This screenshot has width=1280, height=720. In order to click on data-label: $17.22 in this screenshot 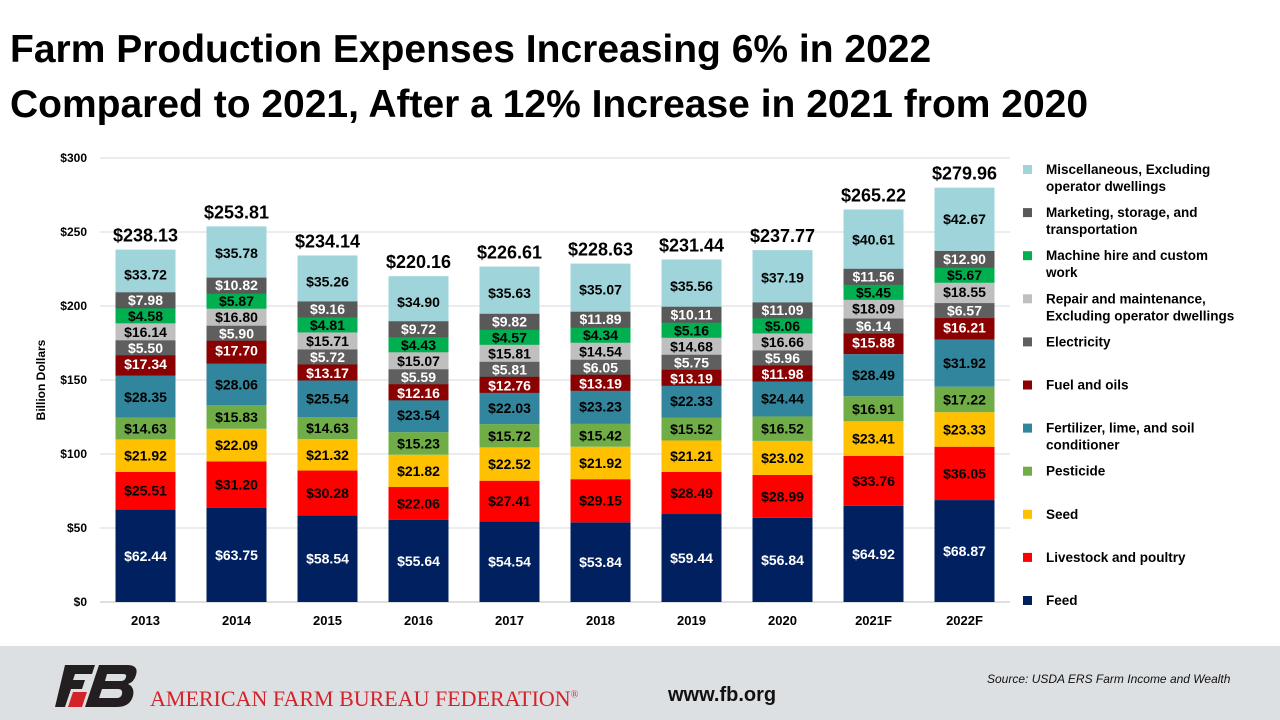, I will do `click(964, 399)`.